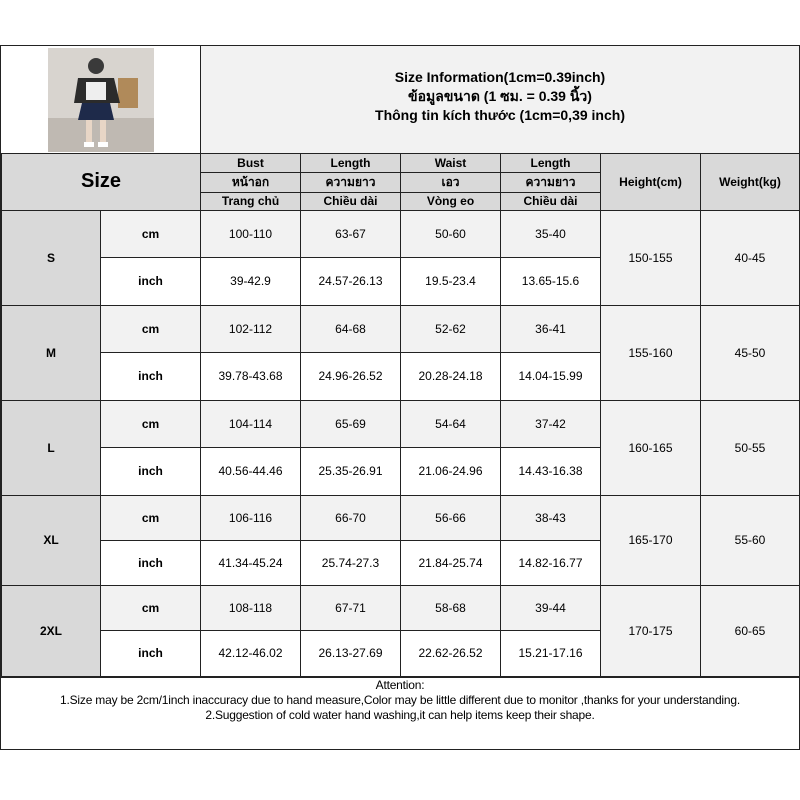  I want to click on size-label: 2XL, so click(51, 630).